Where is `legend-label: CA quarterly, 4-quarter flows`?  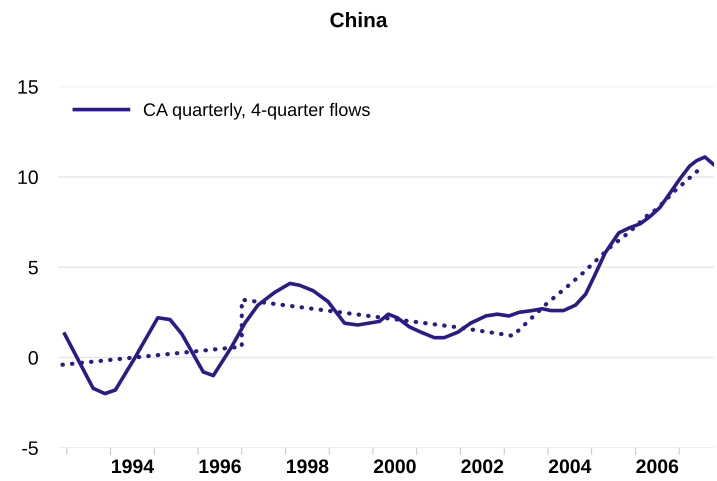 legend-label: CA quarterly, 4-quarter flows is located at coordinates (257, 111).